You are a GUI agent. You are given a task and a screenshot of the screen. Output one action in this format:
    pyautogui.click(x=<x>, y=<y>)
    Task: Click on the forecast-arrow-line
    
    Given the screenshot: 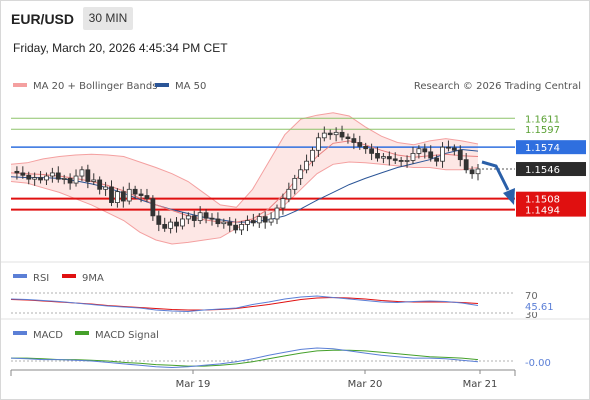 What is the action you would take?
    pyautogui.click(x=495, y=175)
    